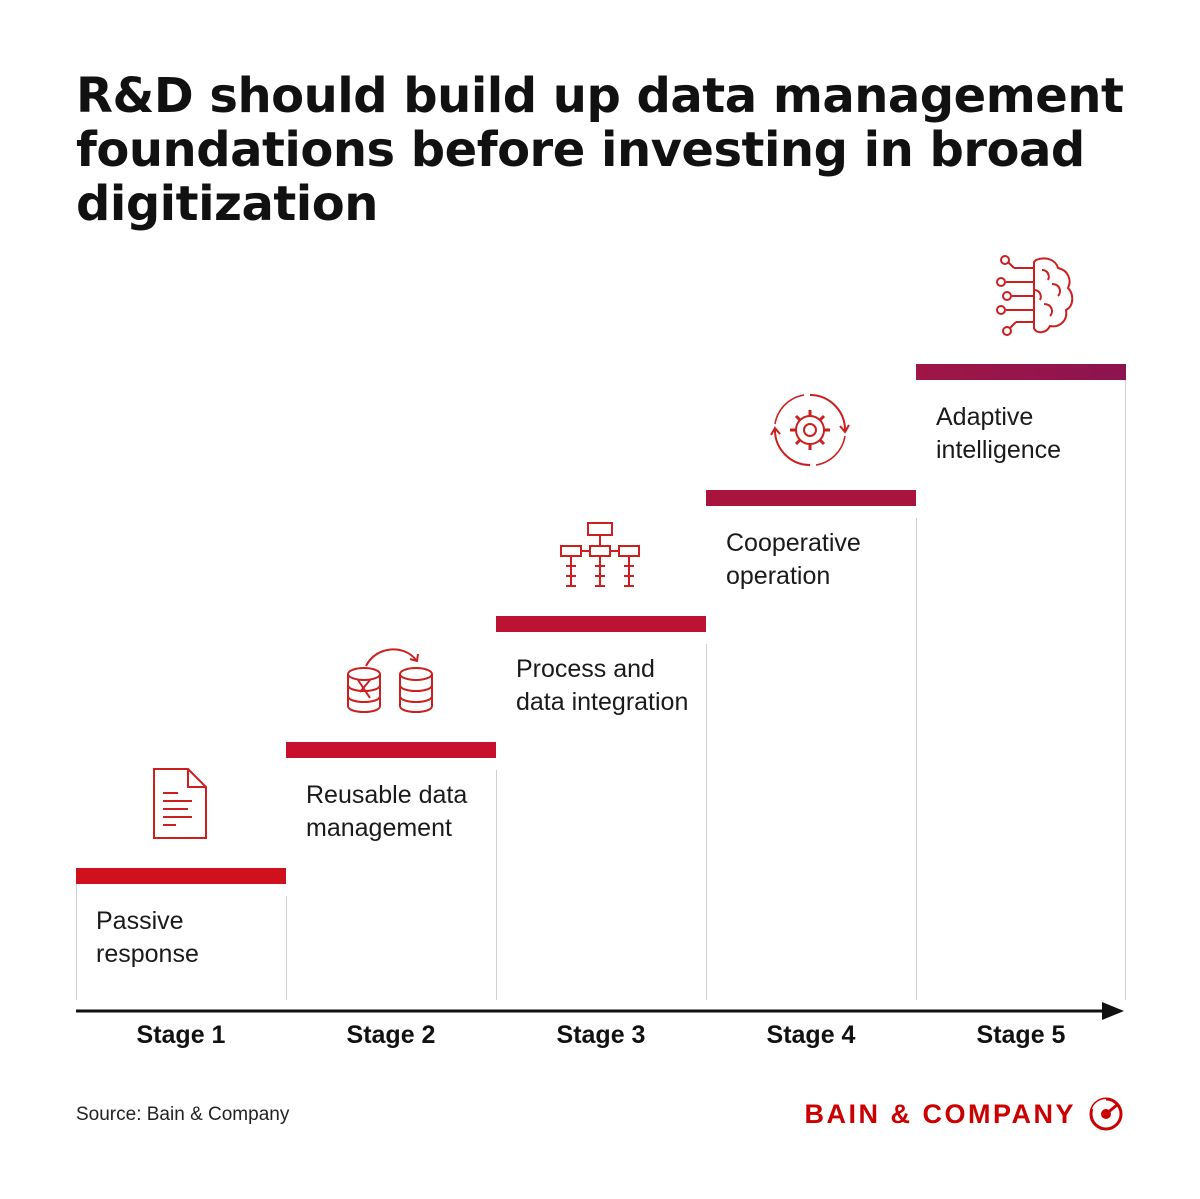 This screenshot has height=1199, width=1200. What do you see at coordinates (1021, 682) in the screenshot?
I see `stage-5-step: Adaptive intelligence` at bounding box center [1021, 682].